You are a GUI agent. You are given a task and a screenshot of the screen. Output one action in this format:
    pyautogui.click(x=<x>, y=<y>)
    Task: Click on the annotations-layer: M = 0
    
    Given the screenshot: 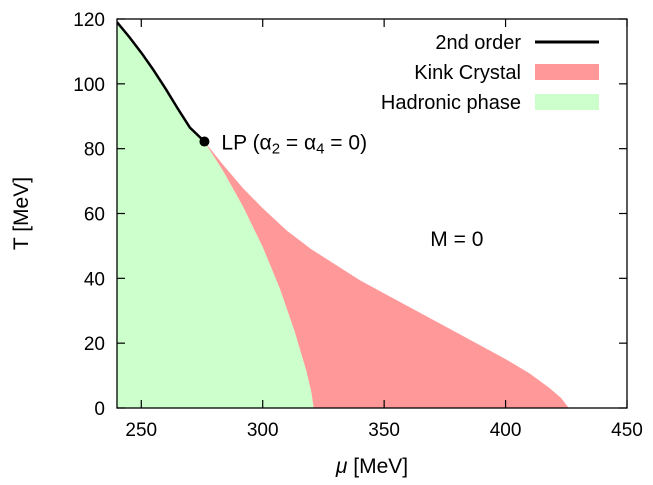 What is the action you would take?
    pyautogui.click(x=456, y=239)
    